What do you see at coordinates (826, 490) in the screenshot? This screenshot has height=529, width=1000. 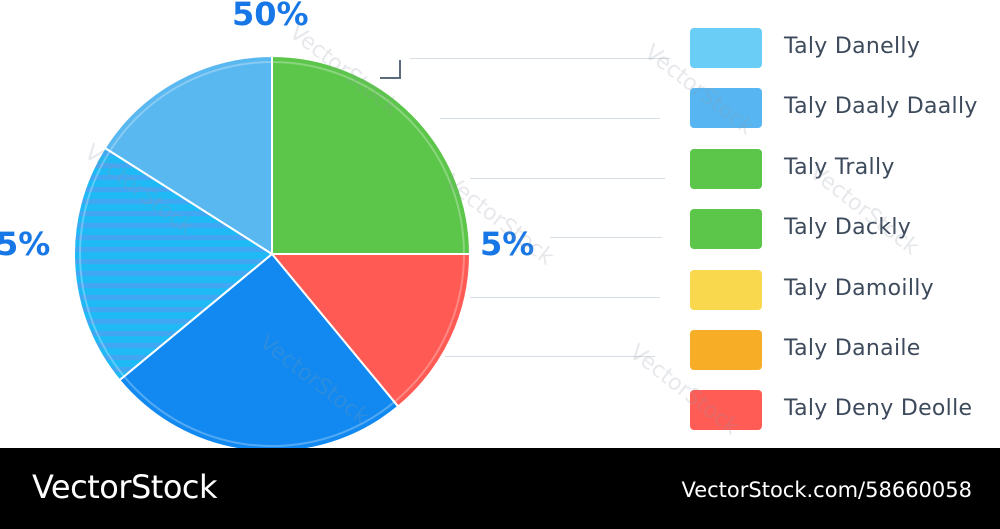 I see `footer-image-id: VectorStock.com/58660058` at bounding box center [826, 490].